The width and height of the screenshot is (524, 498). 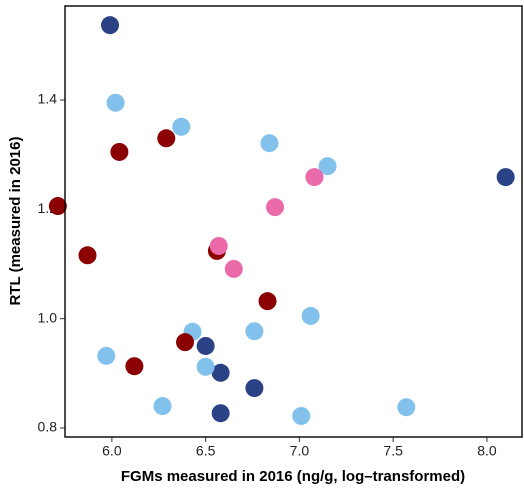 What do you see at coordinates (112, 451) in the screenshot?
I see `x-tick-label: 6.0` at bounding box center [112, 451].